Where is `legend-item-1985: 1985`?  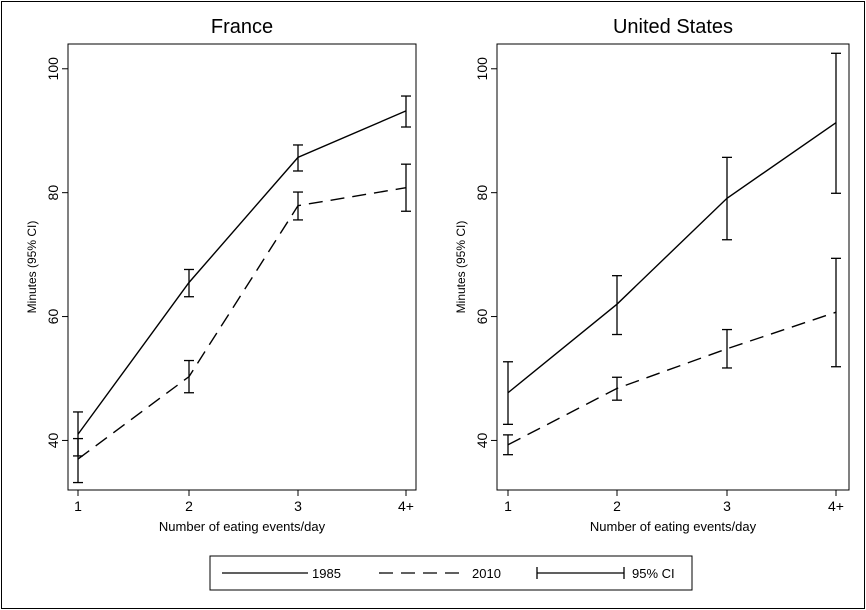 legend-item-1985: 1985 is located at coordinates (281, 573).